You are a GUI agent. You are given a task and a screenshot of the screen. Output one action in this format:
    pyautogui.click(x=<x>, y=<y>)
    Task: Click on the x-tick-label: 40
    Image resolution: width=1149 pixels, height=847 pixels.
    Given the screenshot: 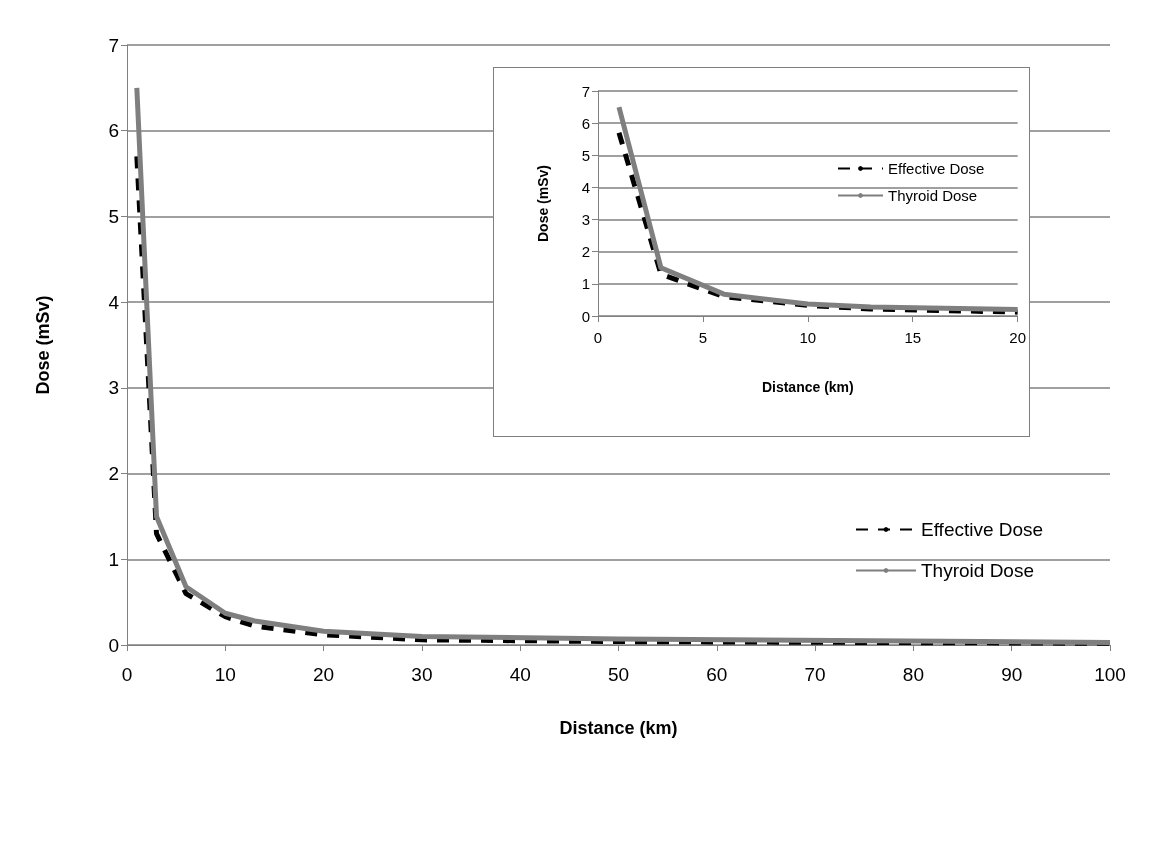 What is the action you would take?
    pyautogui.click(x=520, y=674)
    